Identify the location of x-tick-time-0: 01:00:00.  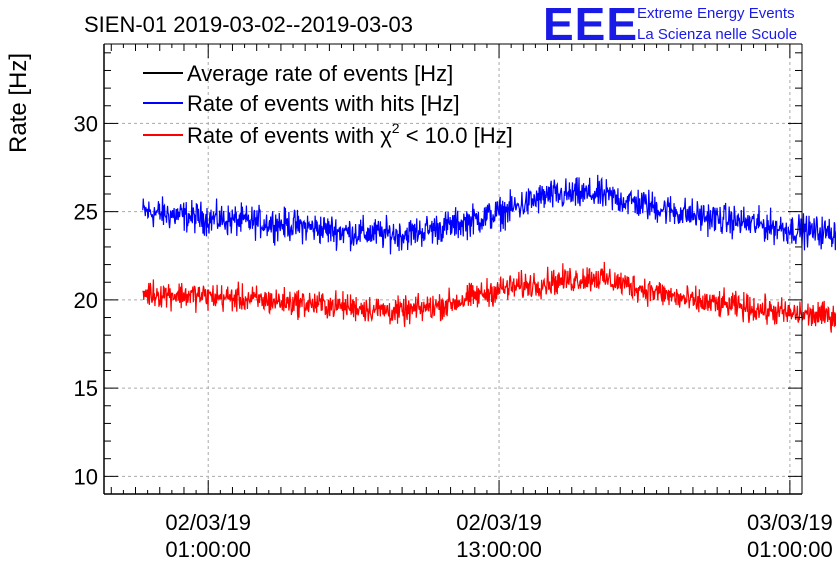
(208, 549).